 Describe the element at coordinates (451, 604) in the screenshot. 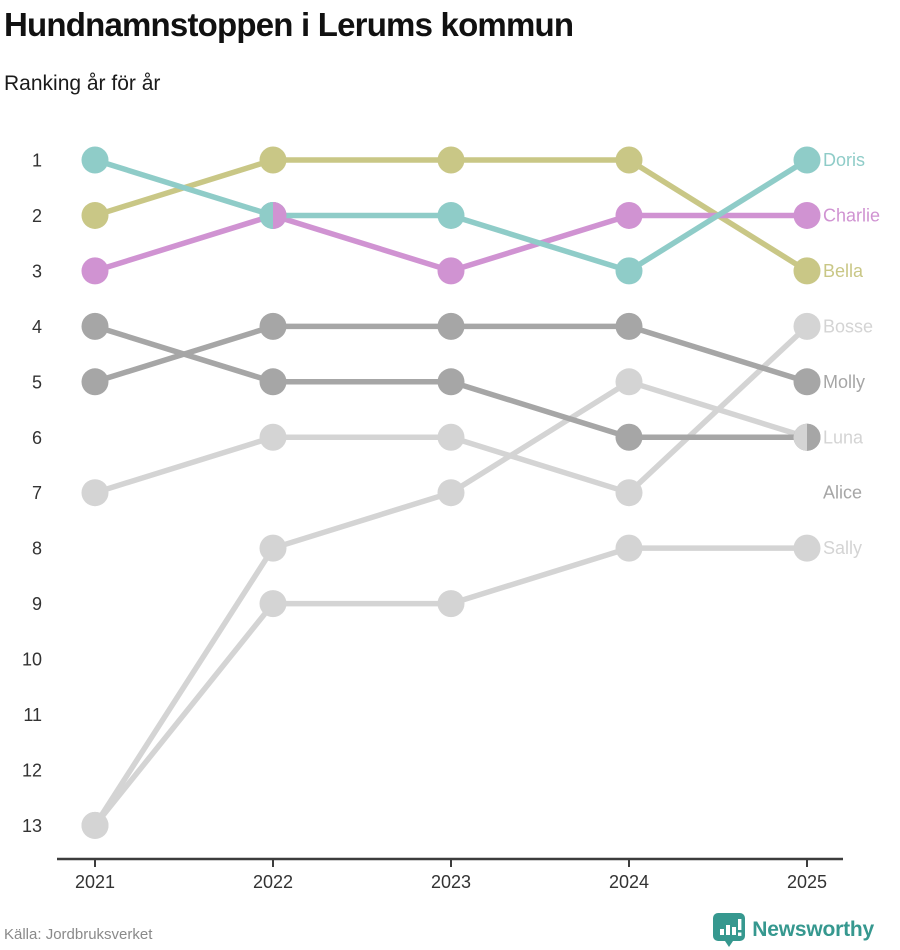

I see `series-point-sally-2023` at that location.